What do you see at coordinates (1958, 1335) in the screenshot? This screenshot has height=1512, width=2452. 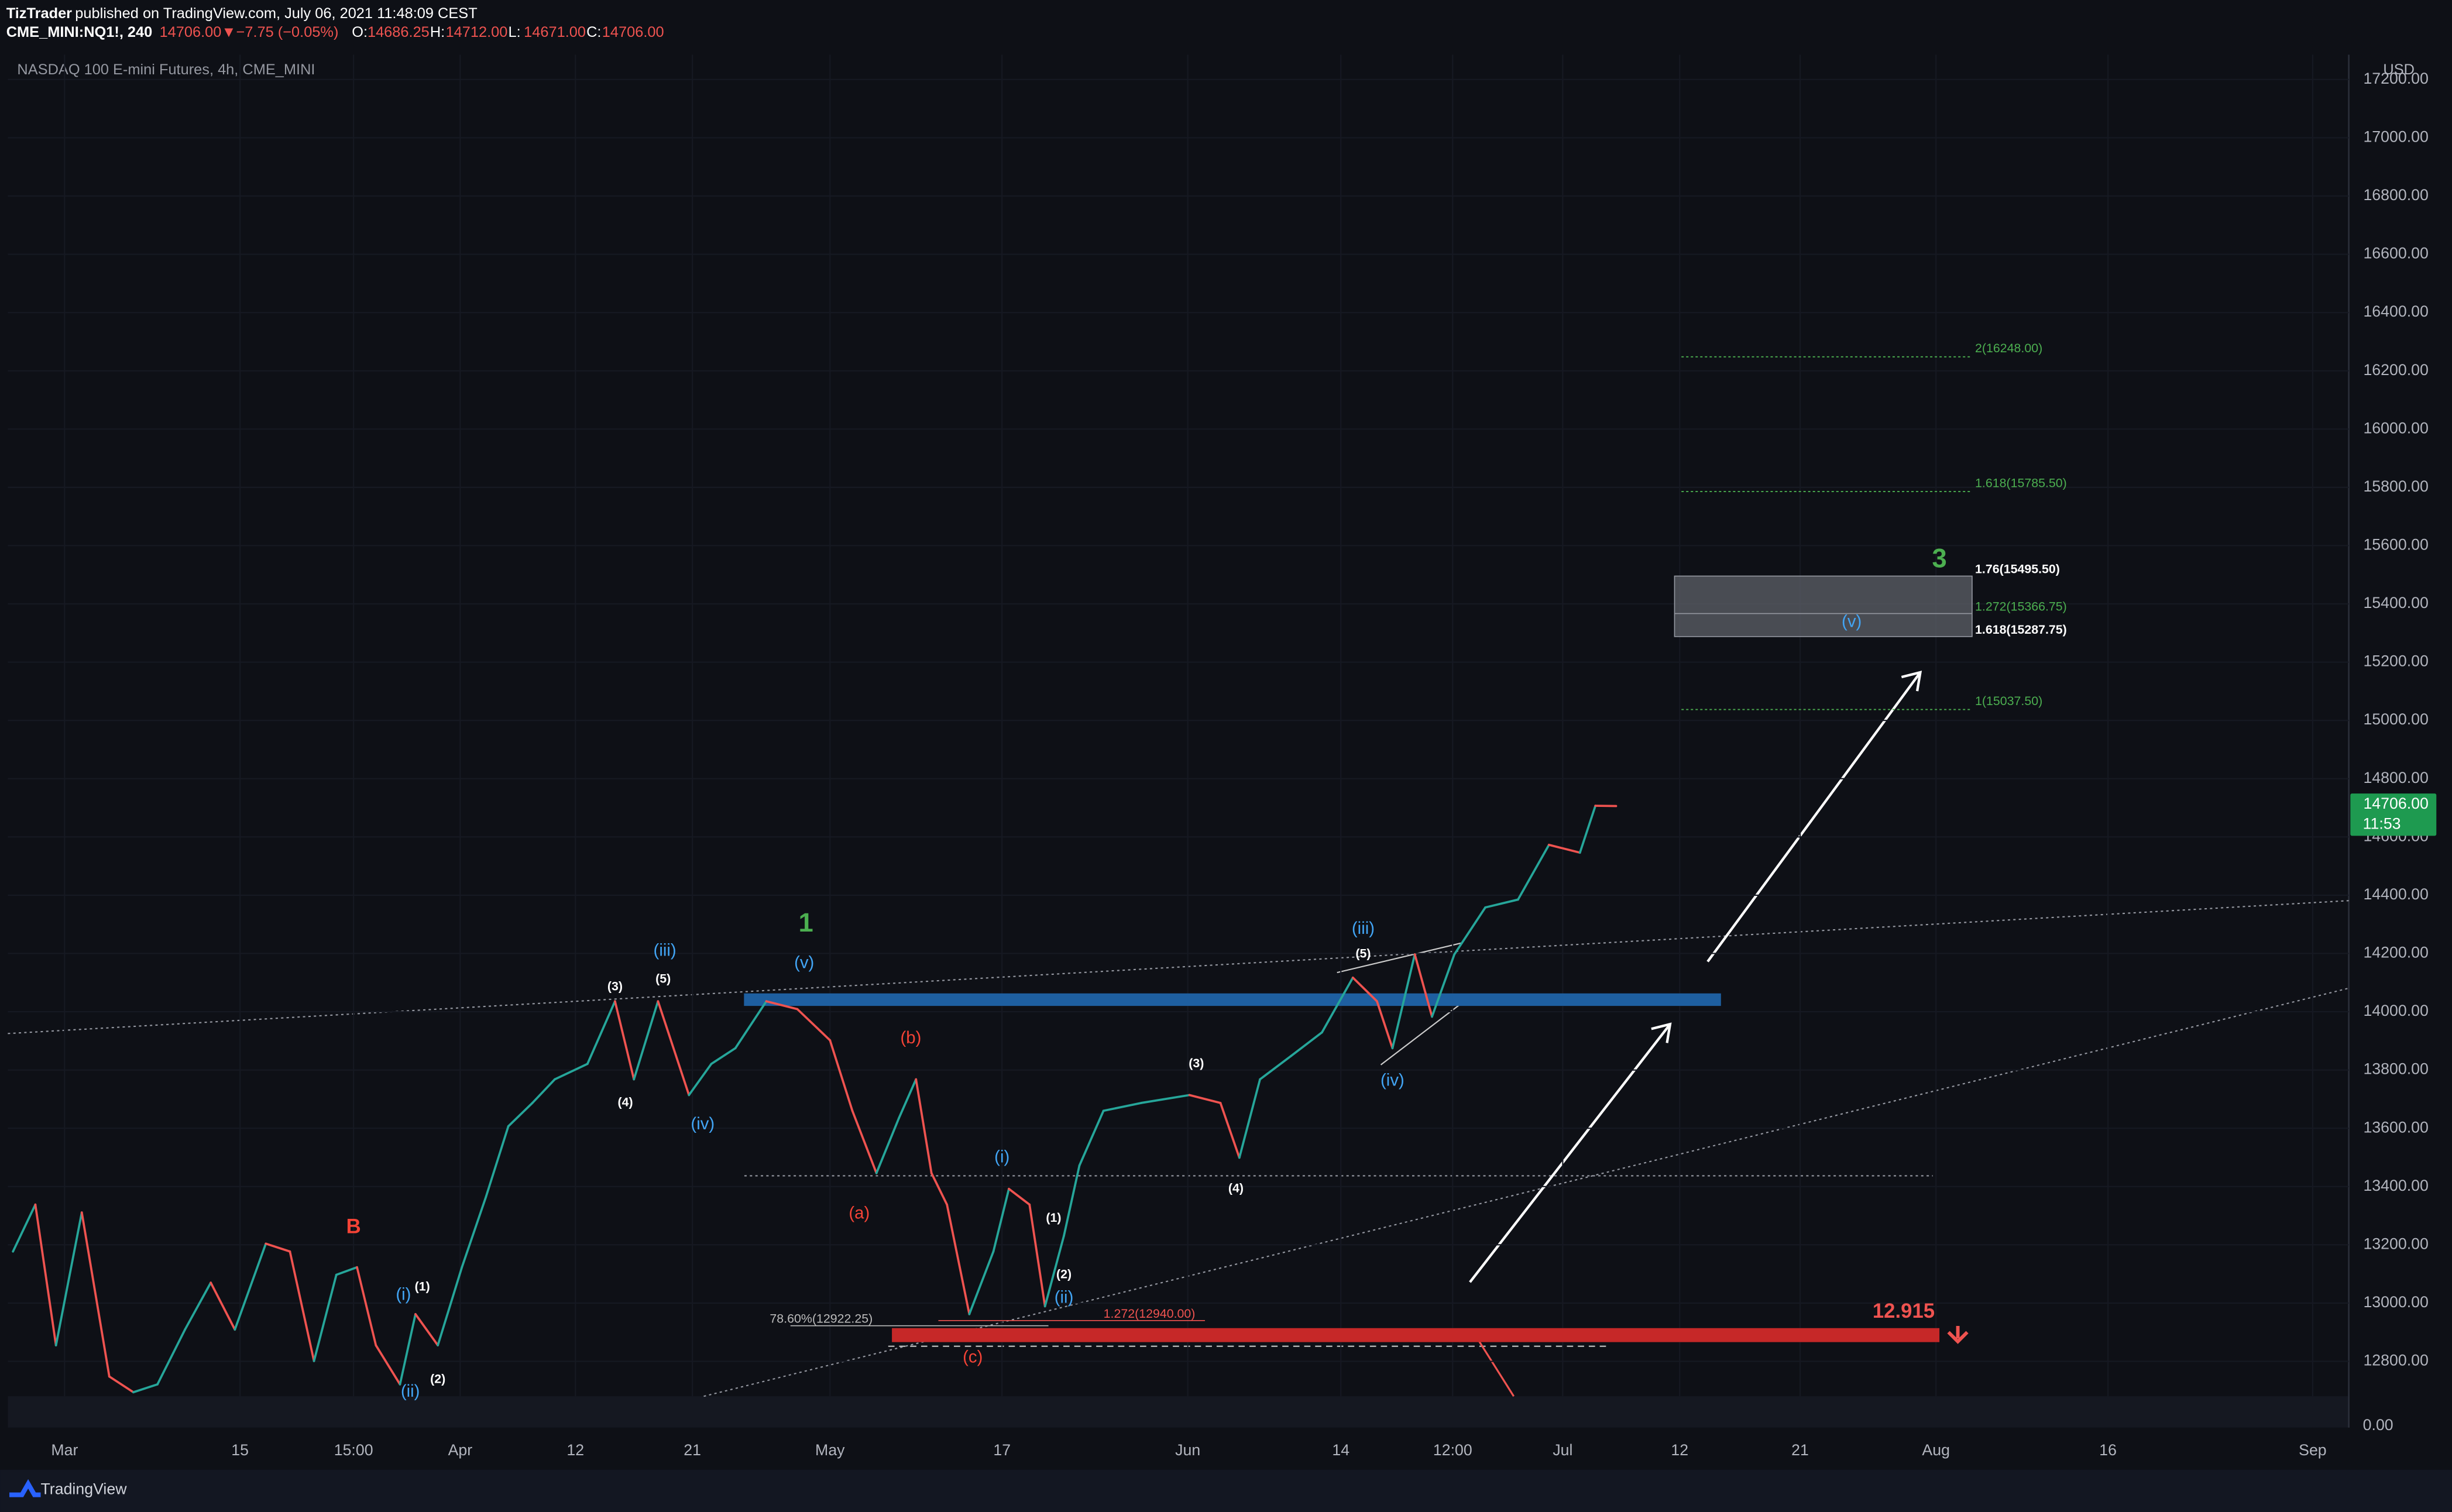 I see `down-arrow` at bounding box center [1958, 1335].